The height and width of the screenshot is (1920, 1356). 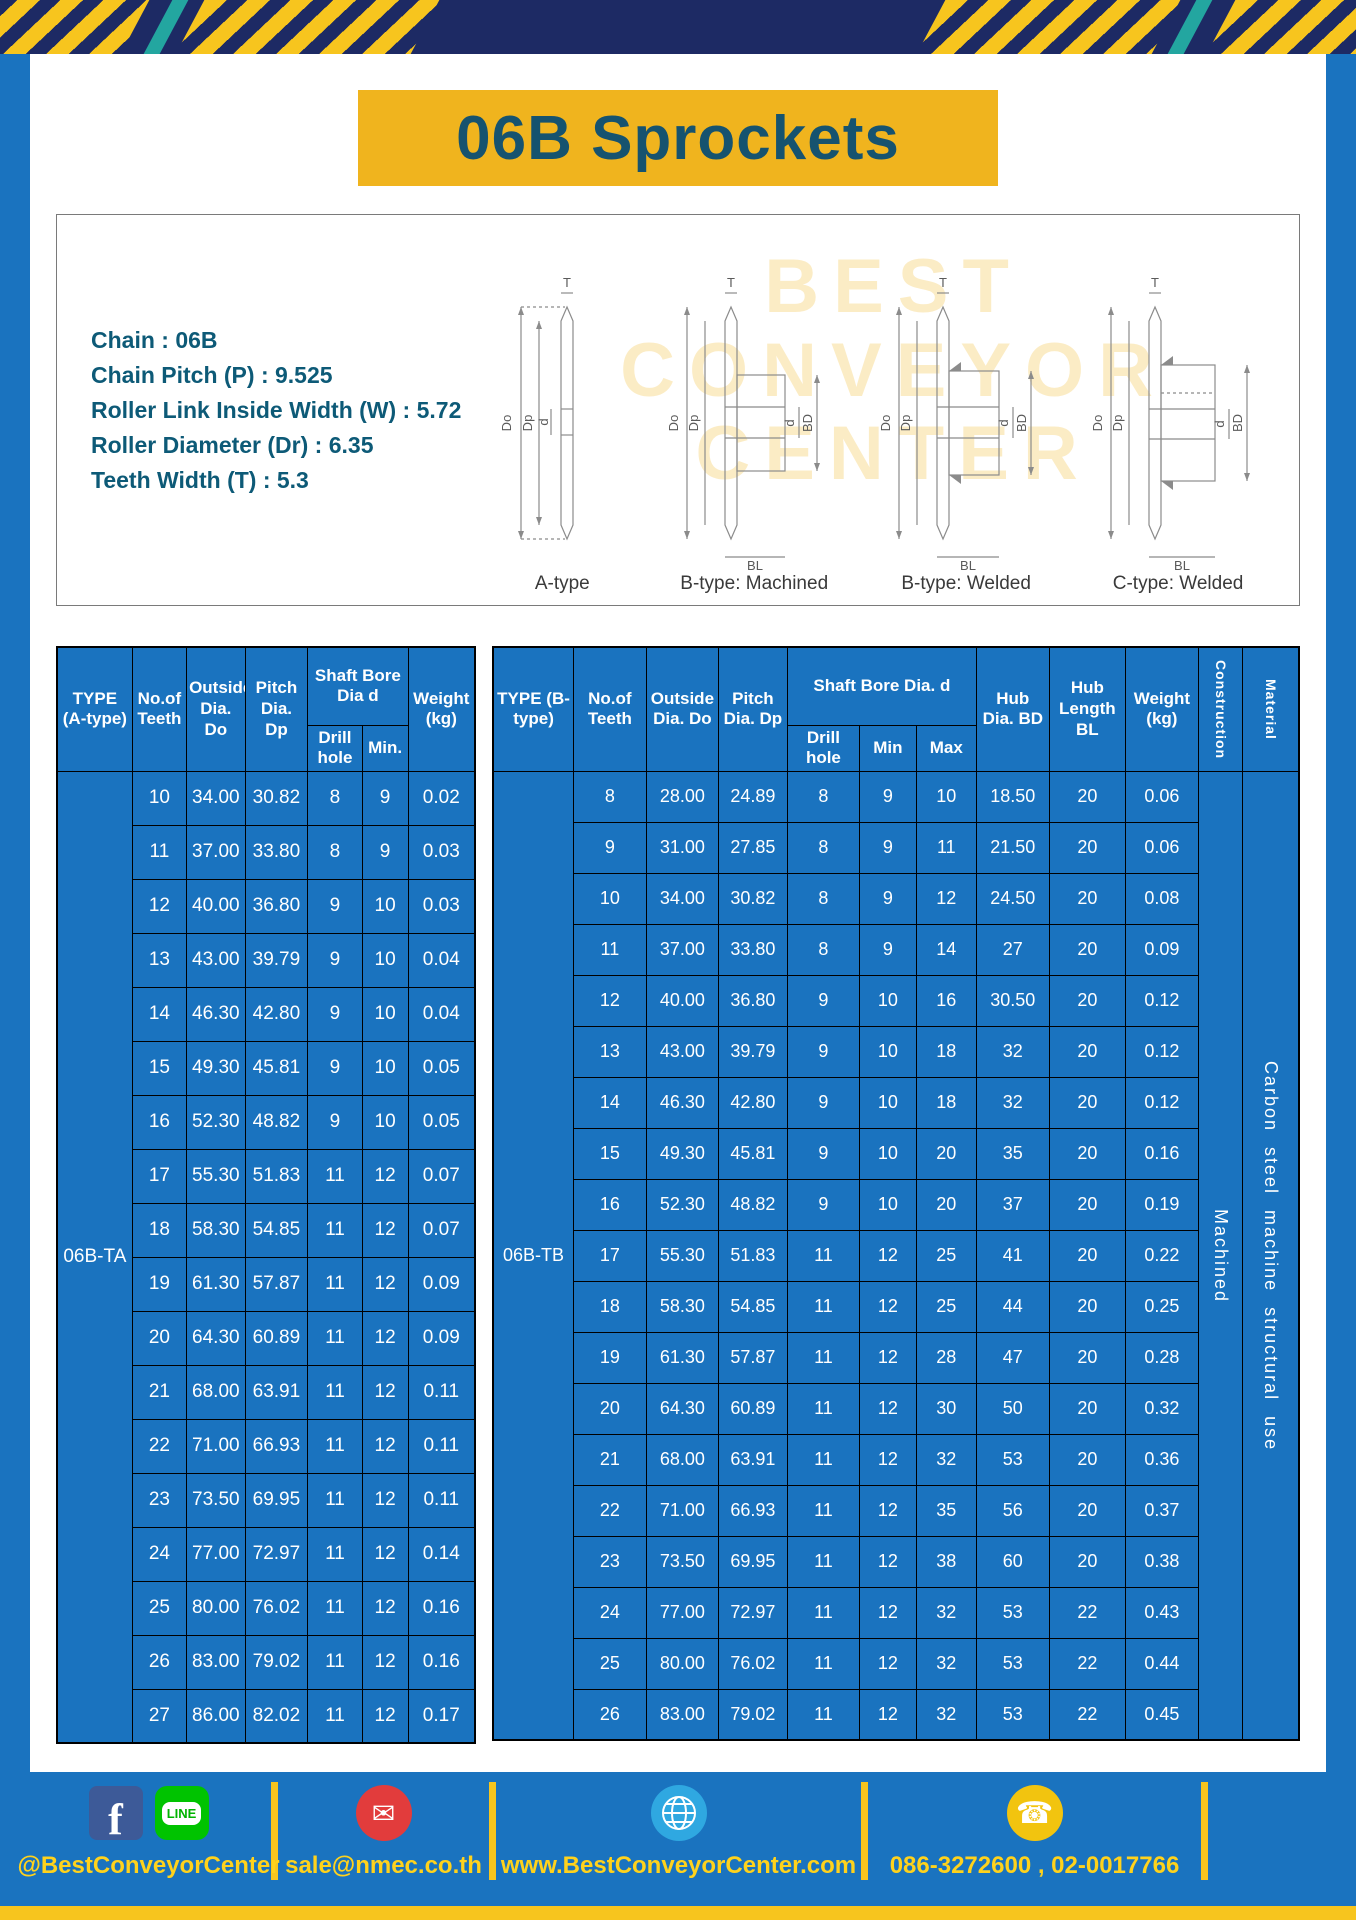 I want to click on table-row: 22 71.00 66.93 11 12 0.11, so click(x=266, y=1446).